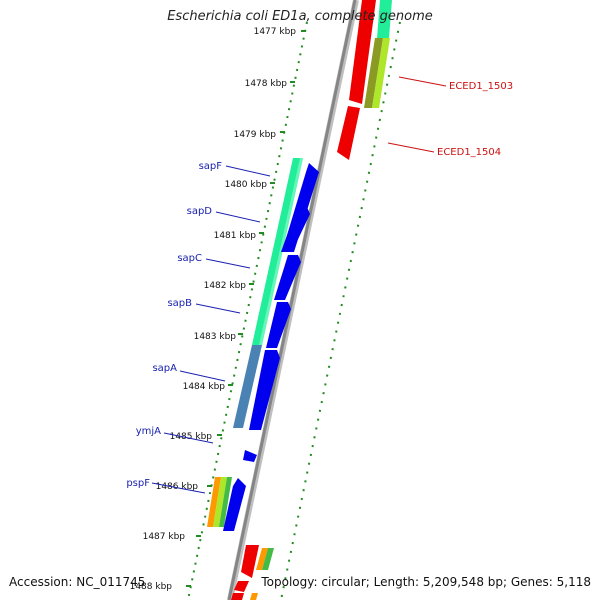 The image size is (600, 600). Describe the element at coordinates (234, 504) in the screenshot. I see `cds-arrow-pspF` at that location.